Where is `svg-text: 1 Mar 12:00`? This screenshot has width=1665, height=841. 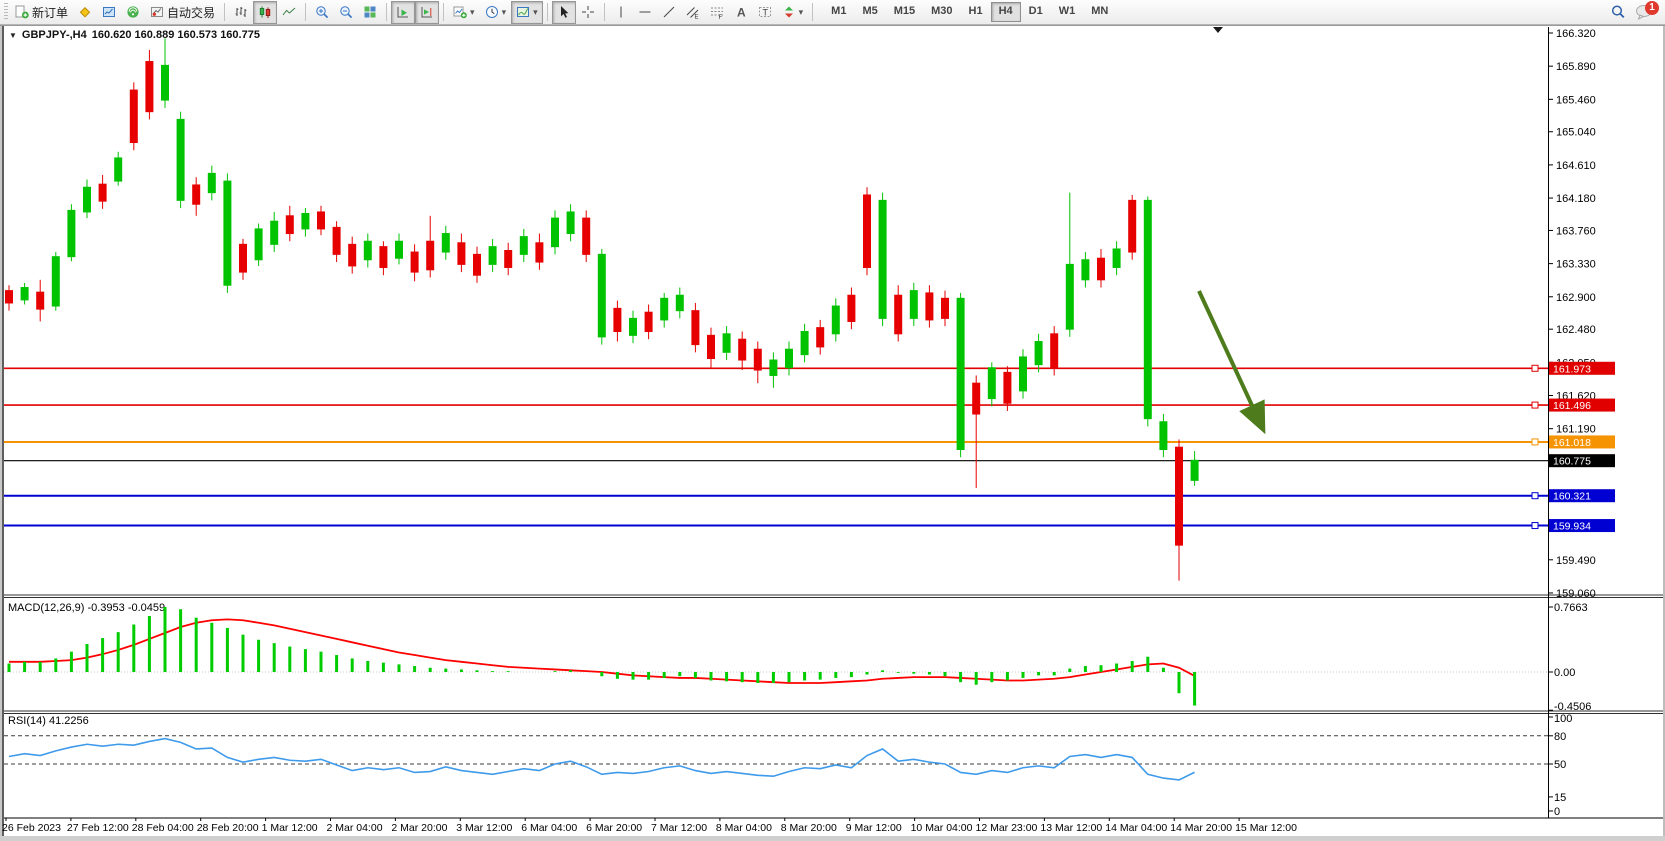
svg-text: 1 Mar 12:00 is located at coordinates (290, 828).